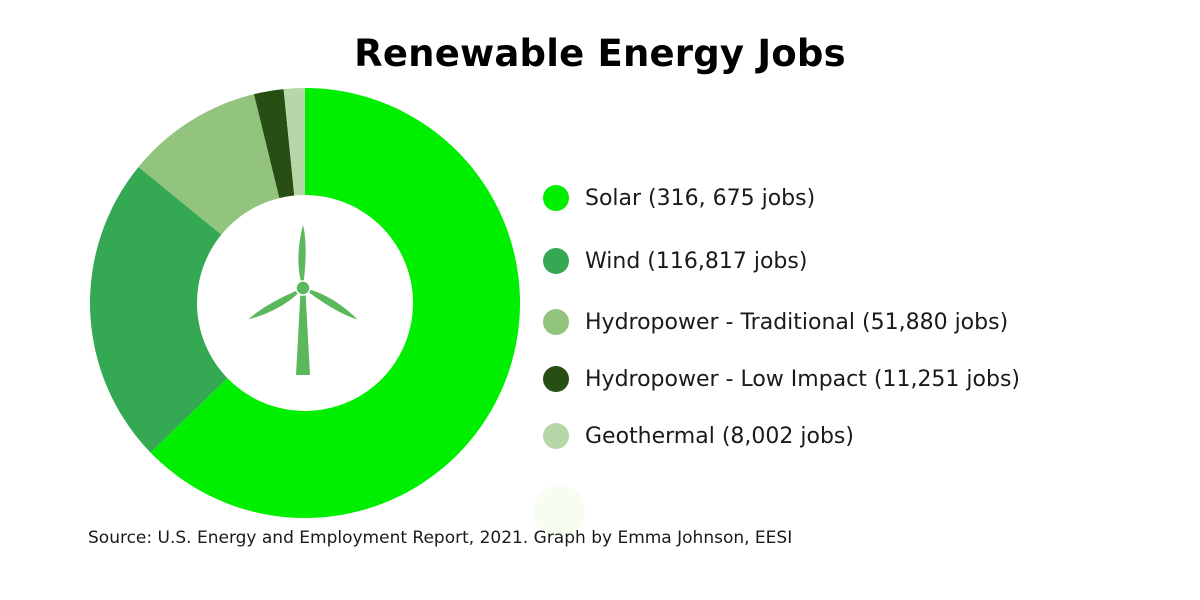  I want to click on legend-swatch-solar, so click(556, 198).